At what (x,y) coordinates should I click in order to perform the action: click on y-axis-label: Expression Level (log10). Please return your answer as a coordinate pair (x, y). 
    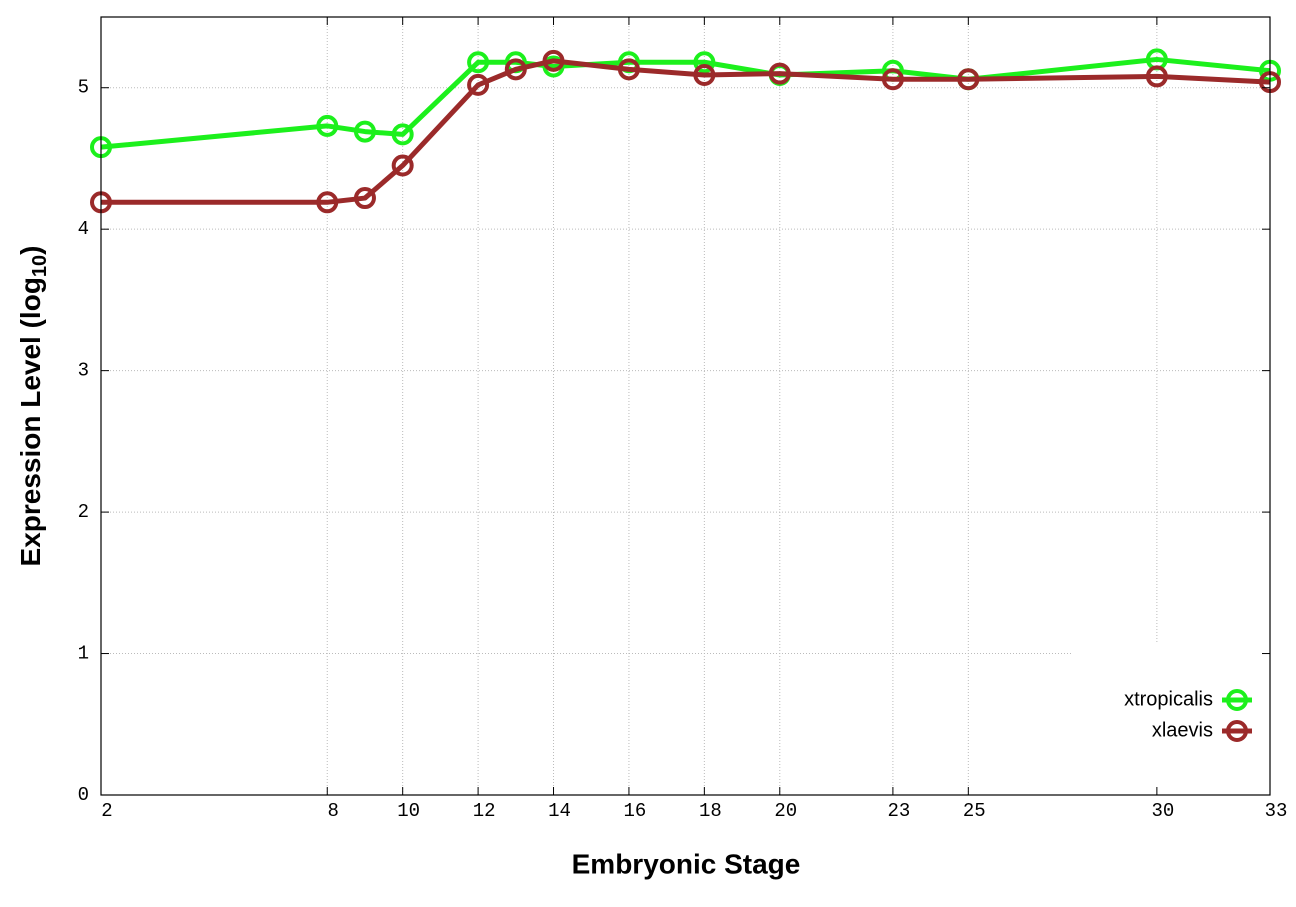
    Looking at the image, I should click on (33, 406).